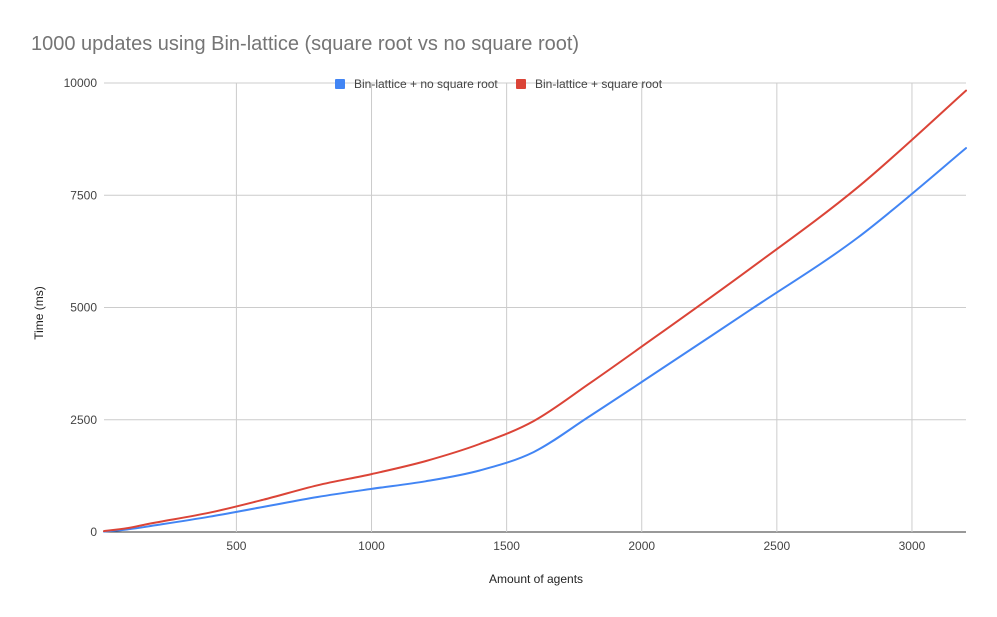 The width and height of the screenshot is (997, 617). What do you see at coordinates (93, 532) in the screenshot?
I see `y-tick-label: 0` at bounding box center [93, 532].